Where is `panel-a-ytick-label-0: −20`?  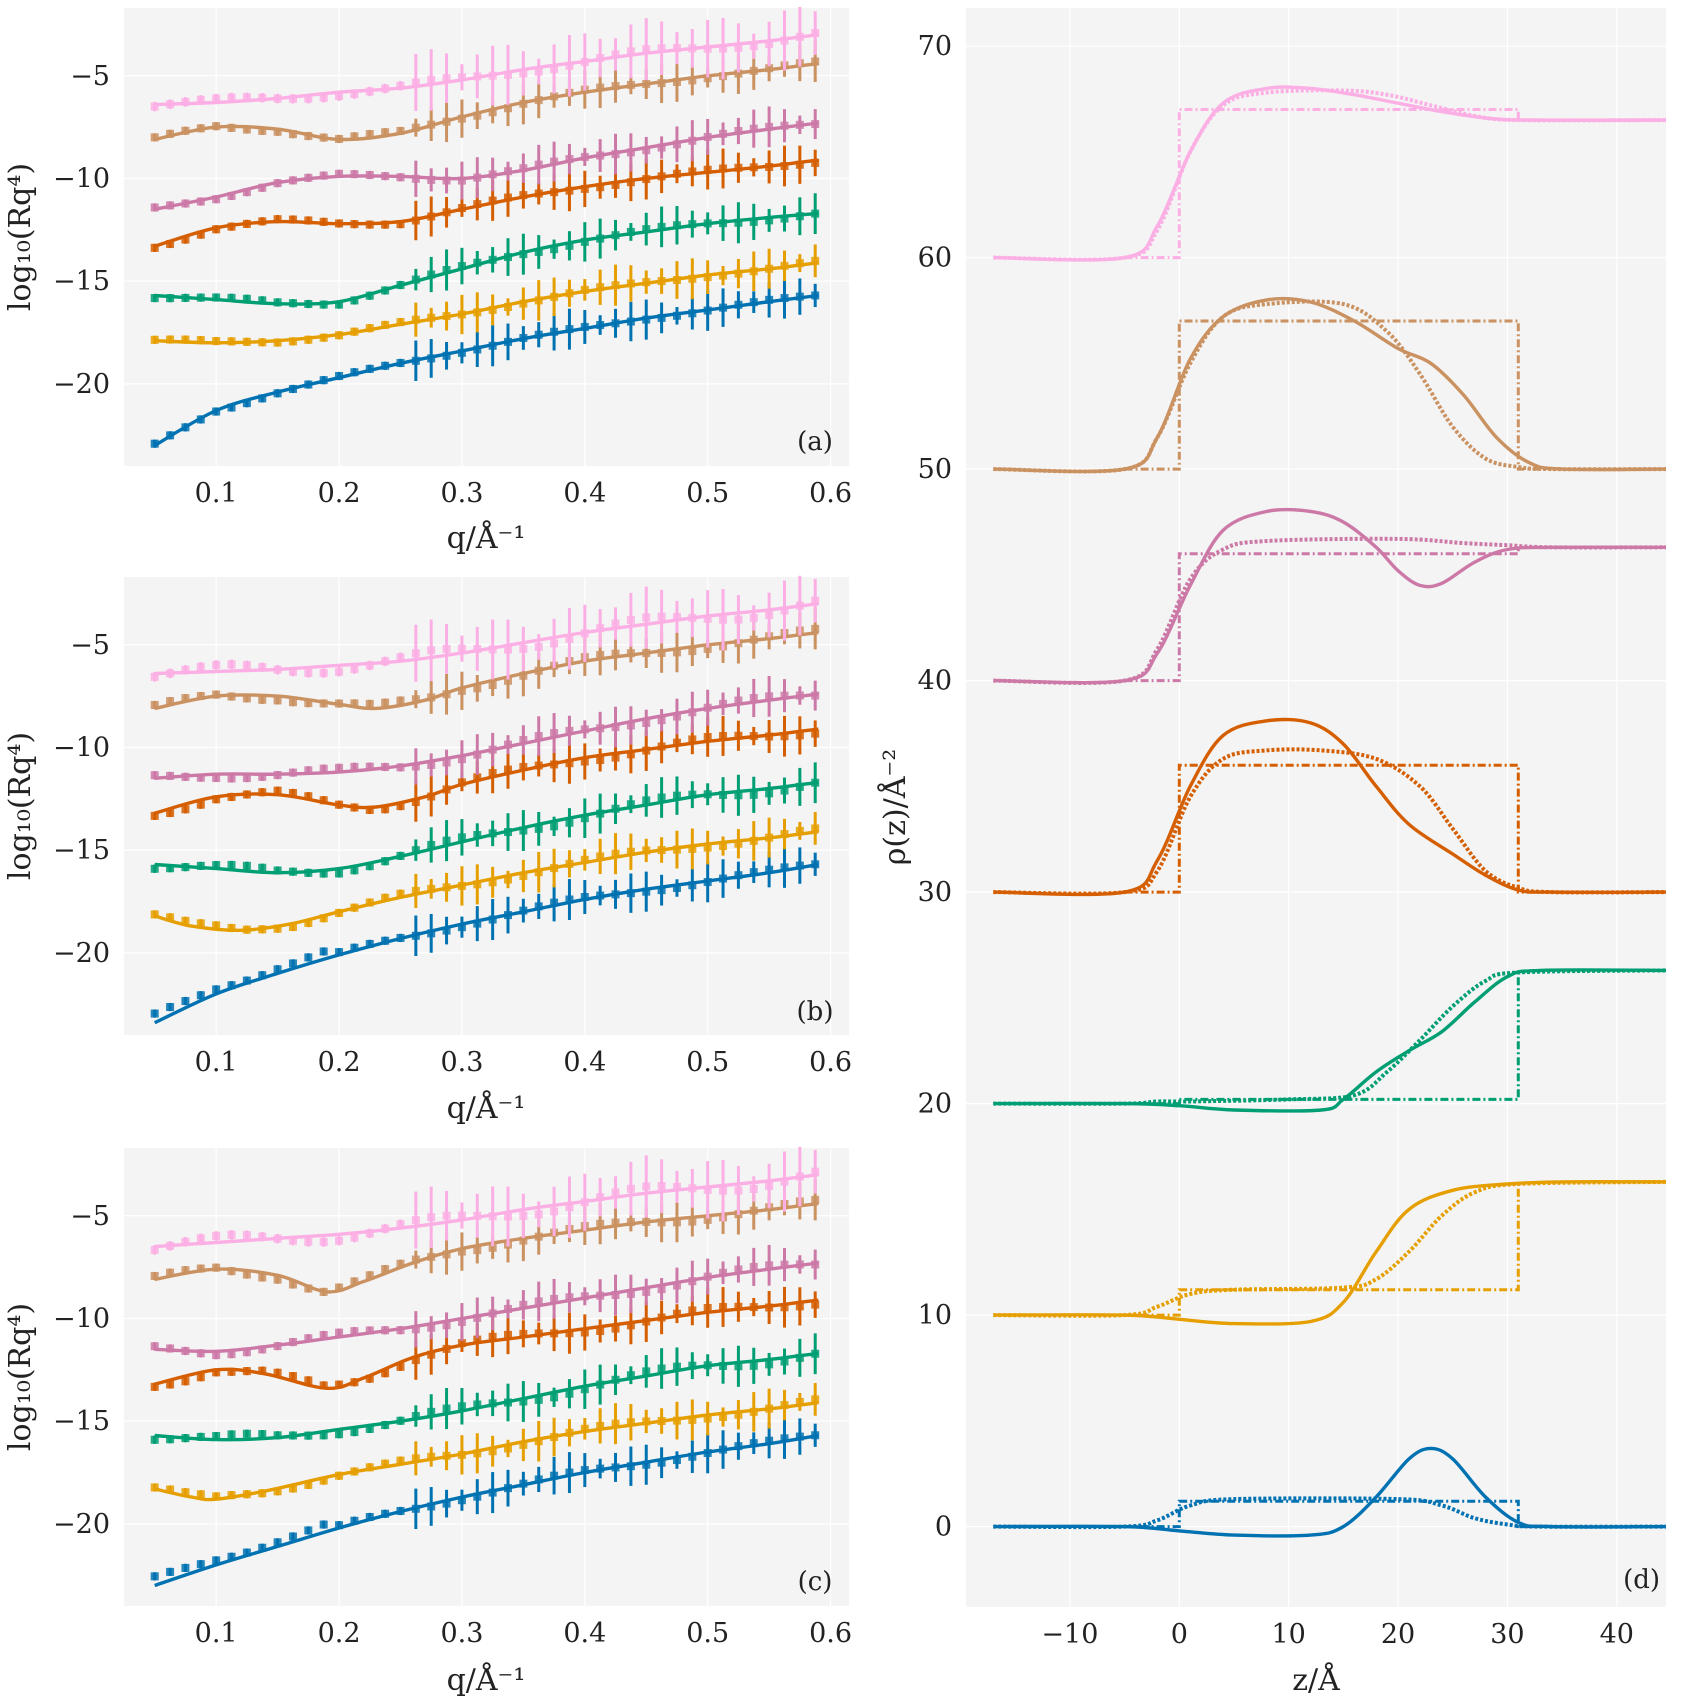
panel-a-ytick-label-0: −20 is located at coordinates (81, 384).